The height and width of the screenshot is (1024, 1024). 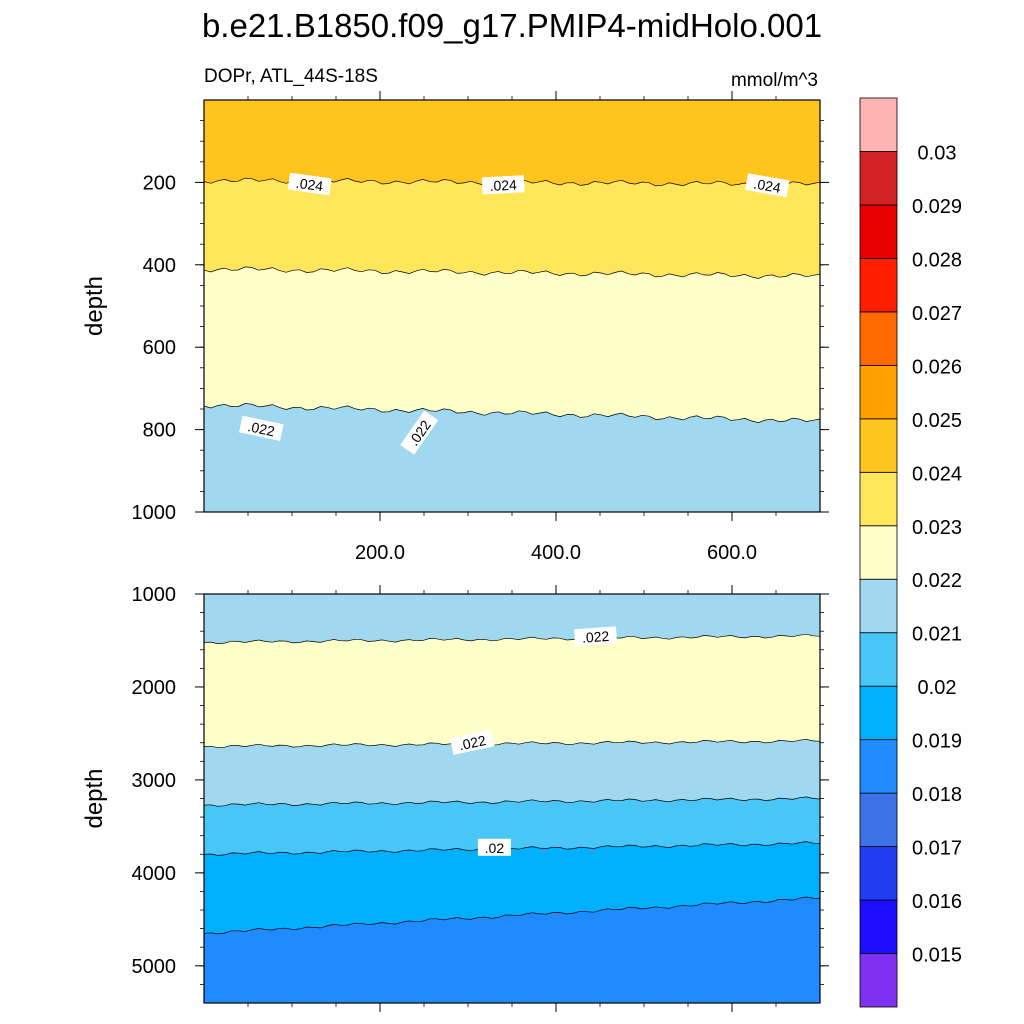 What do you see at coordinates (291, 76) in the screenshot?
I see `variable-region-label: DOPr, ATL_44S-18S` at bounding box center [291, 76].